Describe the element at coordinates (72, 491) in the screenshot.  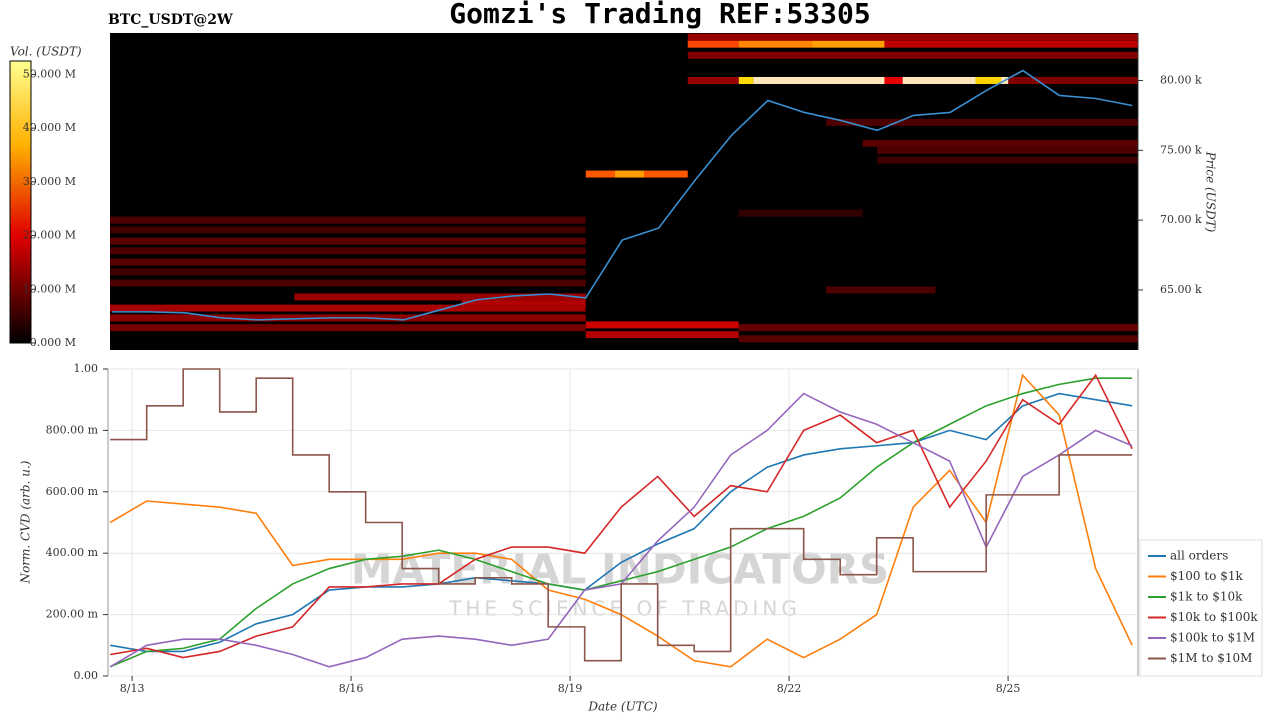
I see `y-tick-label: 600.00 m` at that location.